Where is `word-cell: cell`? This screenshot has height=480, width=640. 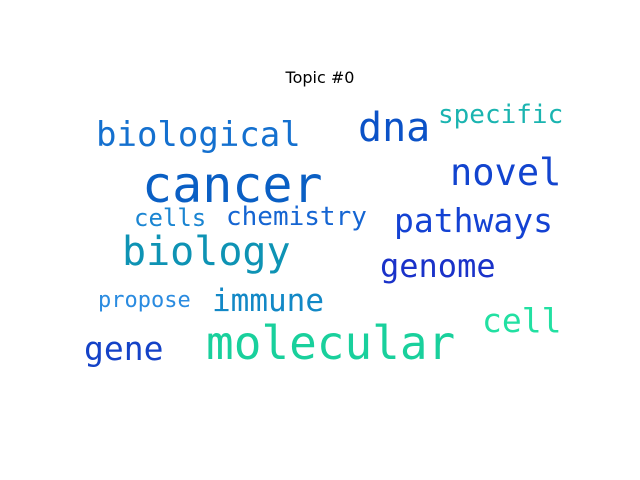
word-cell: cell is located at coordinates (522, 320).